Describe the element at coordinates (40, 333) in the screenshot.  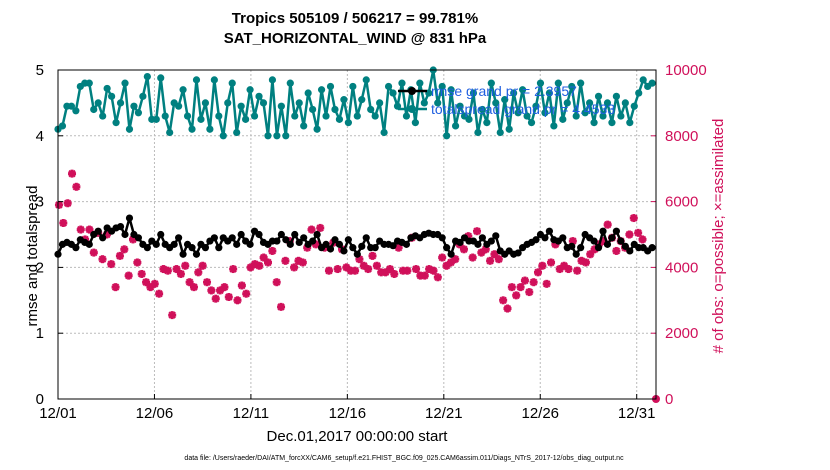
I see `y-tick-label: 1` at that location.